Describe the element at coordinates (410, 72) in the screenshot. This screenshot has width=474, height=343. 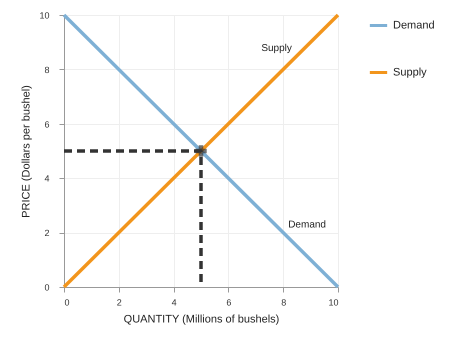
I see `legend-label: Supply` at that location.